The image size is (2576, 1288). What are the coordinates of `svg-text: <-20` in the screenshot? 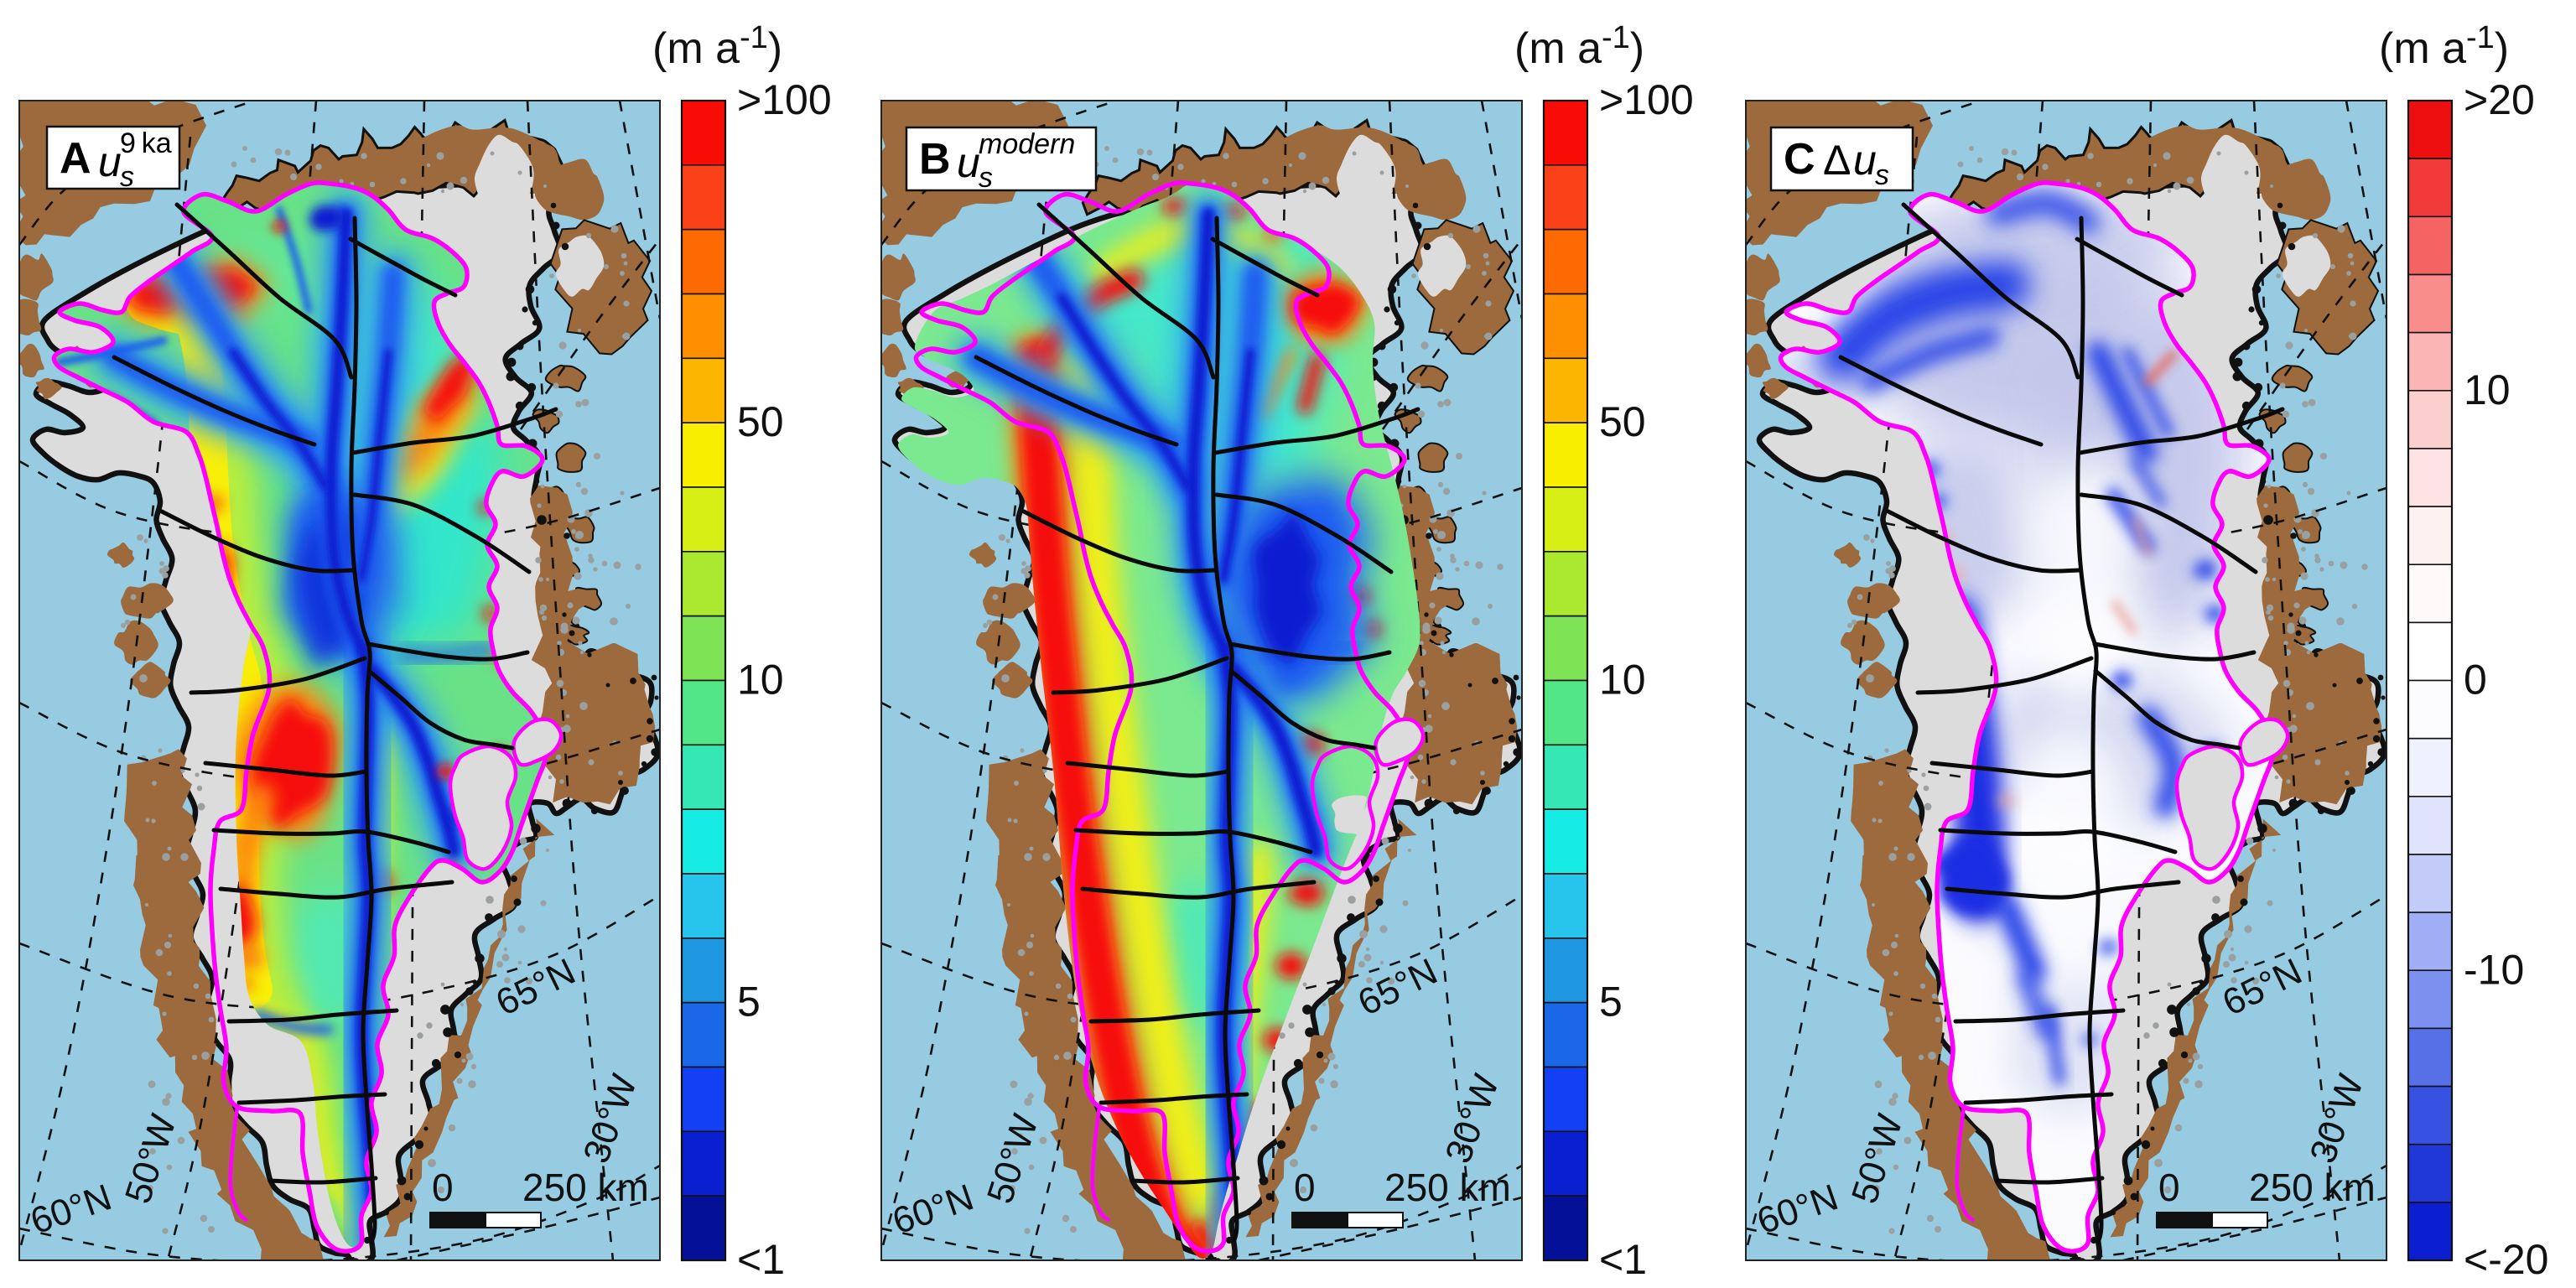 It's located at (2506, 1259).